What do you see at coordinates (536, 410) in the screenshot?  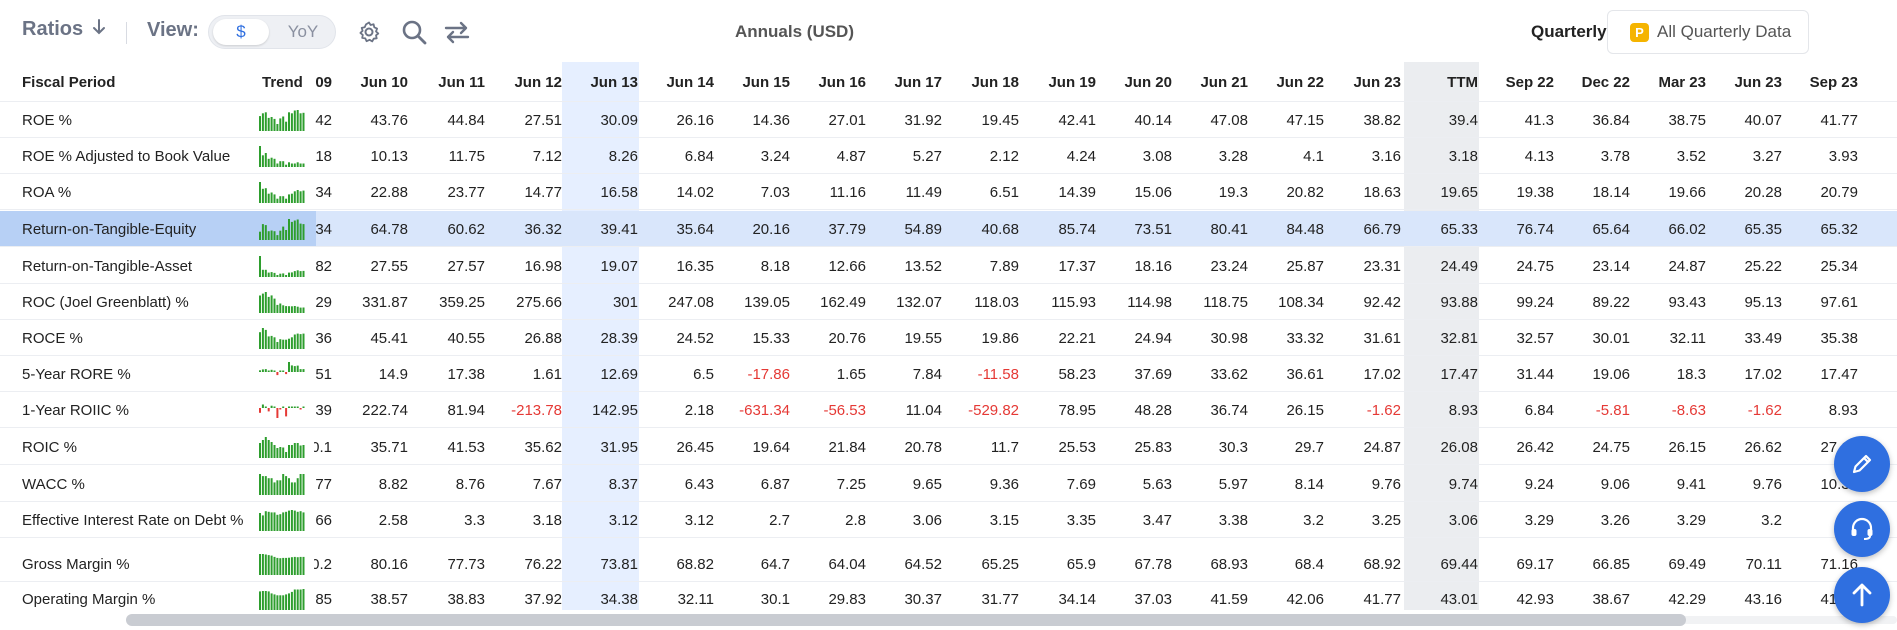 I see `table-cell: -213.78` at bounding box center [536, 410].